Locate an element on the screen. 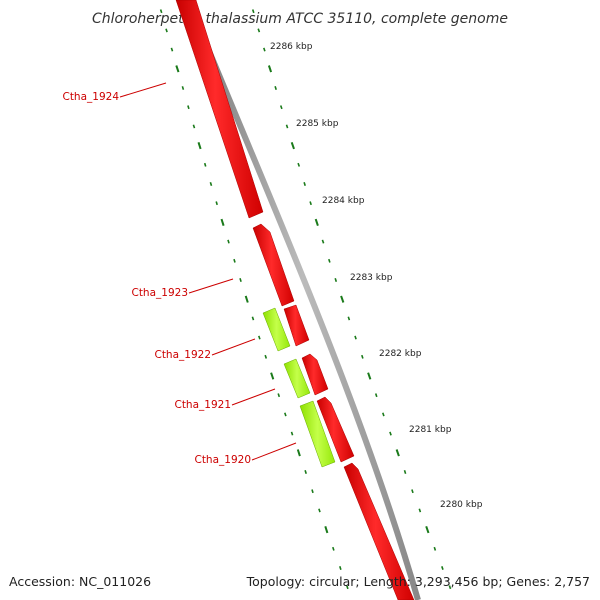 This screenshot has height=600, width=600. gene-label-ctha-1923: Ctha_1923 is located at coordinates (159, 293).